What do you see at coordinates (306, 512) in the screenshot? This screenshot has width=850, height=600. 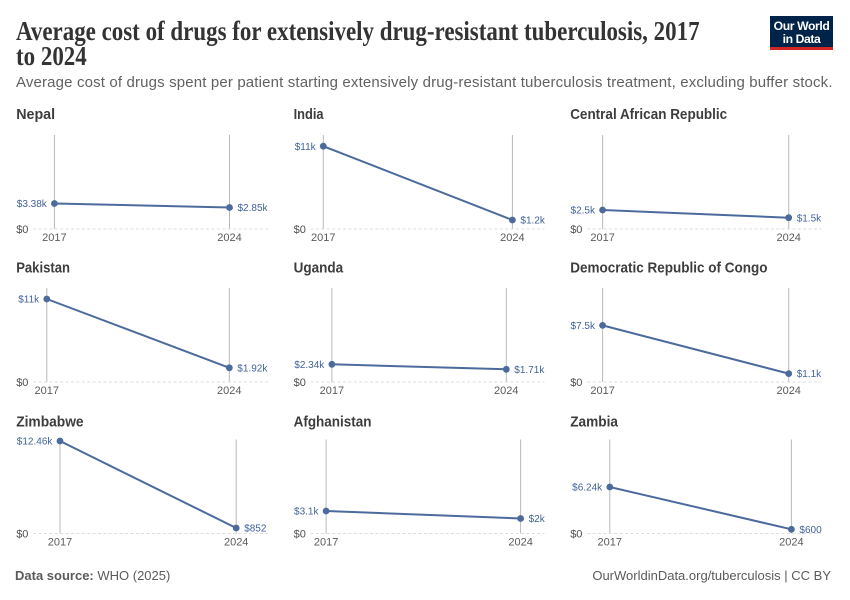 I see `svg-text: $3.1k` at bounding box center [306, 512].